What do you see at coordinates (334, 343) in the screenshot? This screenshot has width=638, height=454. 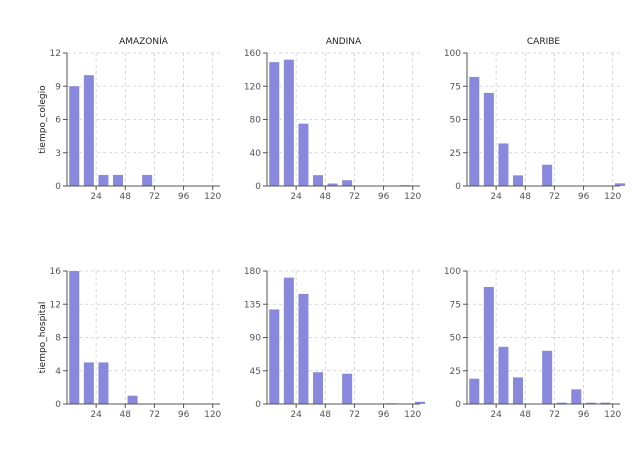 I see `panel-andina-tiempo-hospital: 0 45 90 135 180 24 48 72 96 120` at bounding box center [334, 343].